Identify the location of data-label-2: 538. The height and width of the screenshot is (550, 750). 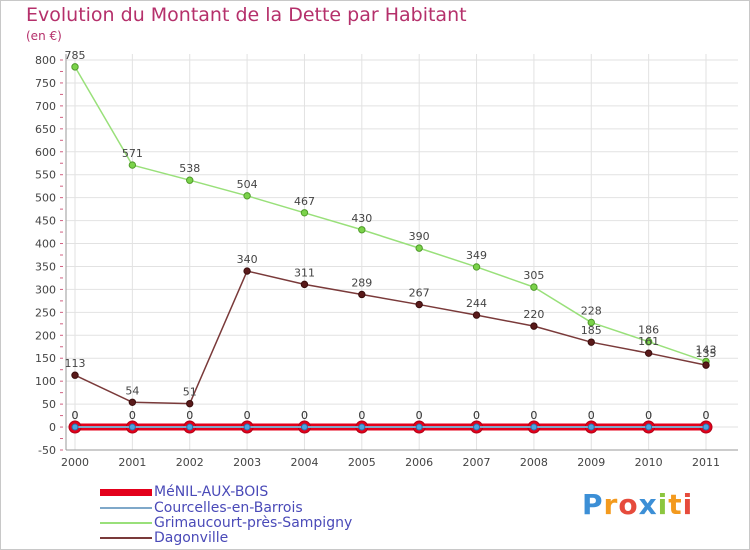
(189, 168).